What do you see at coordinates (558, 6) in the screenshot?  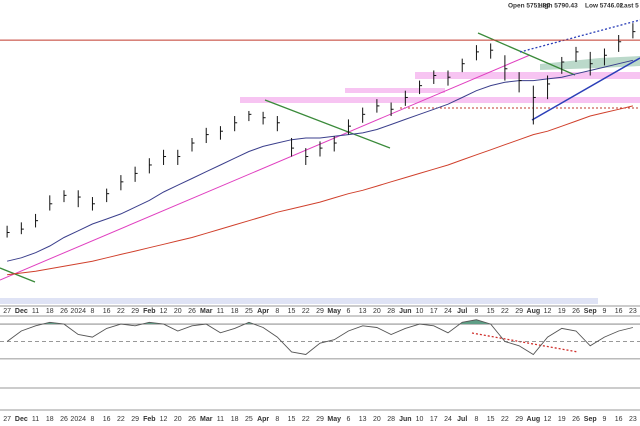 I see `readout-item: High 5790.43` at bounding box center [558, 6].